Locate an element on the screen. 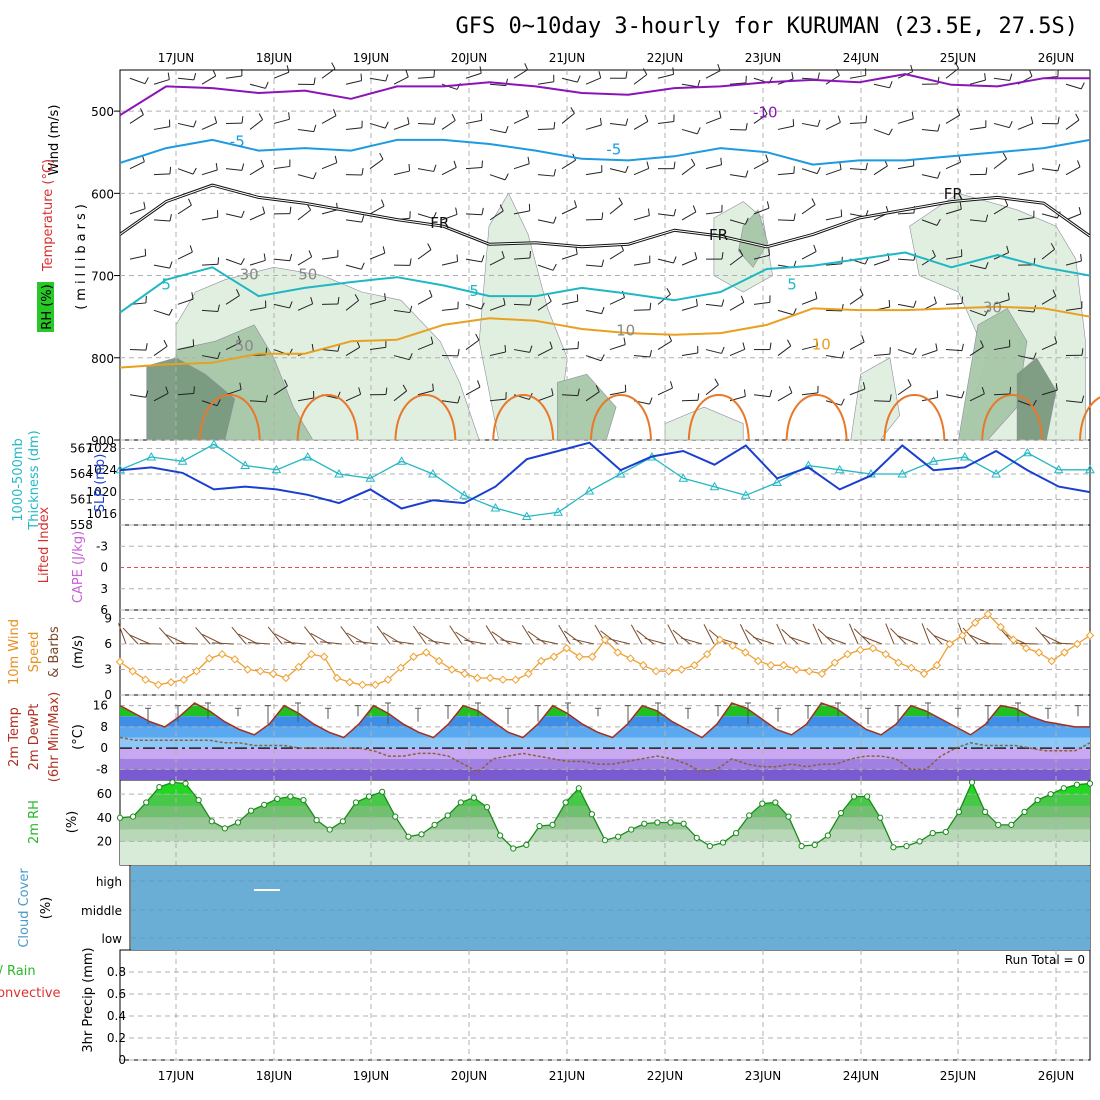 This screenshot has width=1100, height=1100. temp-tick-label: 0 is located at coordinates (104, 748).